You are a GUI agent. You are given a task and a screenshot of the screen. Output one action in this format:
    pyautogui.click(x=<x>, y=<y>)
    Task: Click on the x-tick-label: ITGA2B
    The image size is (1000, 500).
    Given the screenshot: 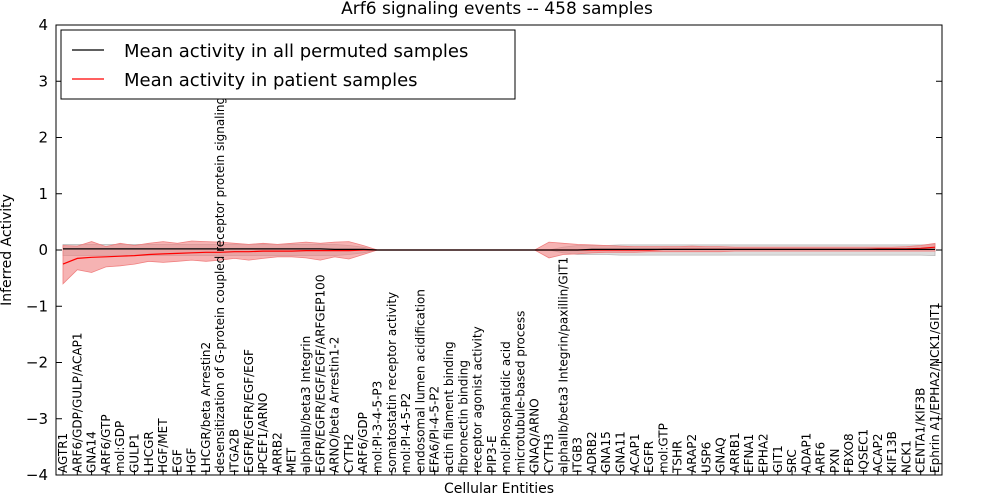 What is the action you would take?
    pyautogui.click(x=235, y=451)
    